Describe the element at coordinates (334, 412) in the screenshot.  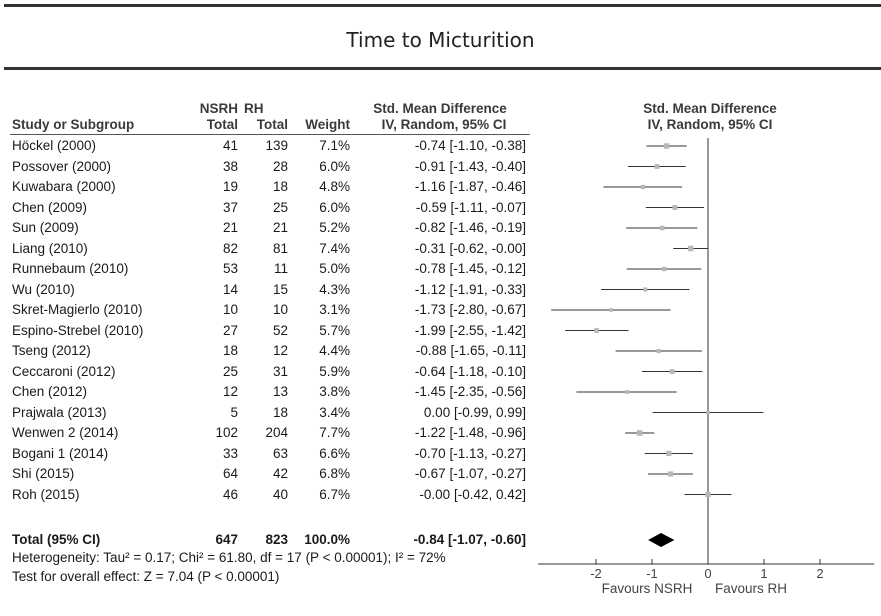
I see `weight-value: 3.4%` at that location.